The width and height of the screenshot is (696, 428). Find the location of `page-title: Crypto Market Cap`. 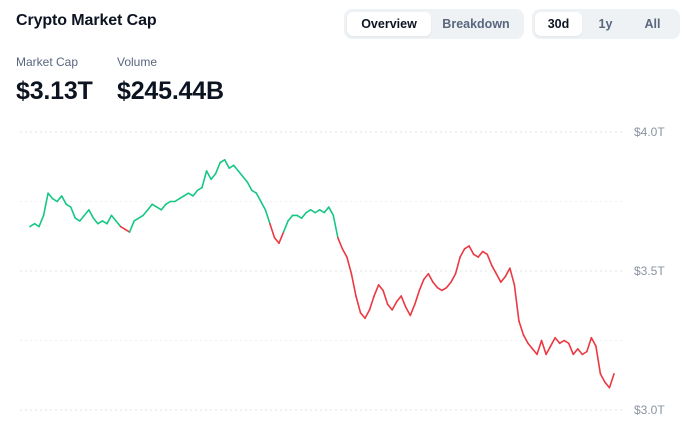

page-title: Crypto Market Cap is located at coordinates (86, 20).